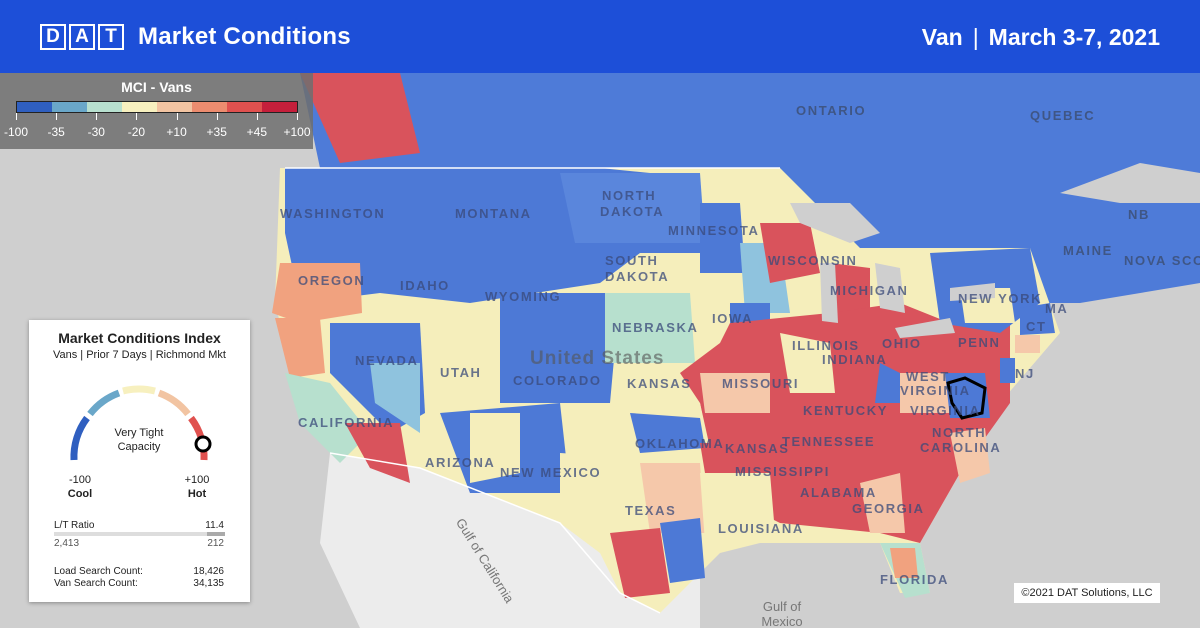 The image size is (1200, 628). What do you see at coordinates (203, 444) in the screenshot?
I see `gauge-needle-marker` at bounding box center [203, 444].